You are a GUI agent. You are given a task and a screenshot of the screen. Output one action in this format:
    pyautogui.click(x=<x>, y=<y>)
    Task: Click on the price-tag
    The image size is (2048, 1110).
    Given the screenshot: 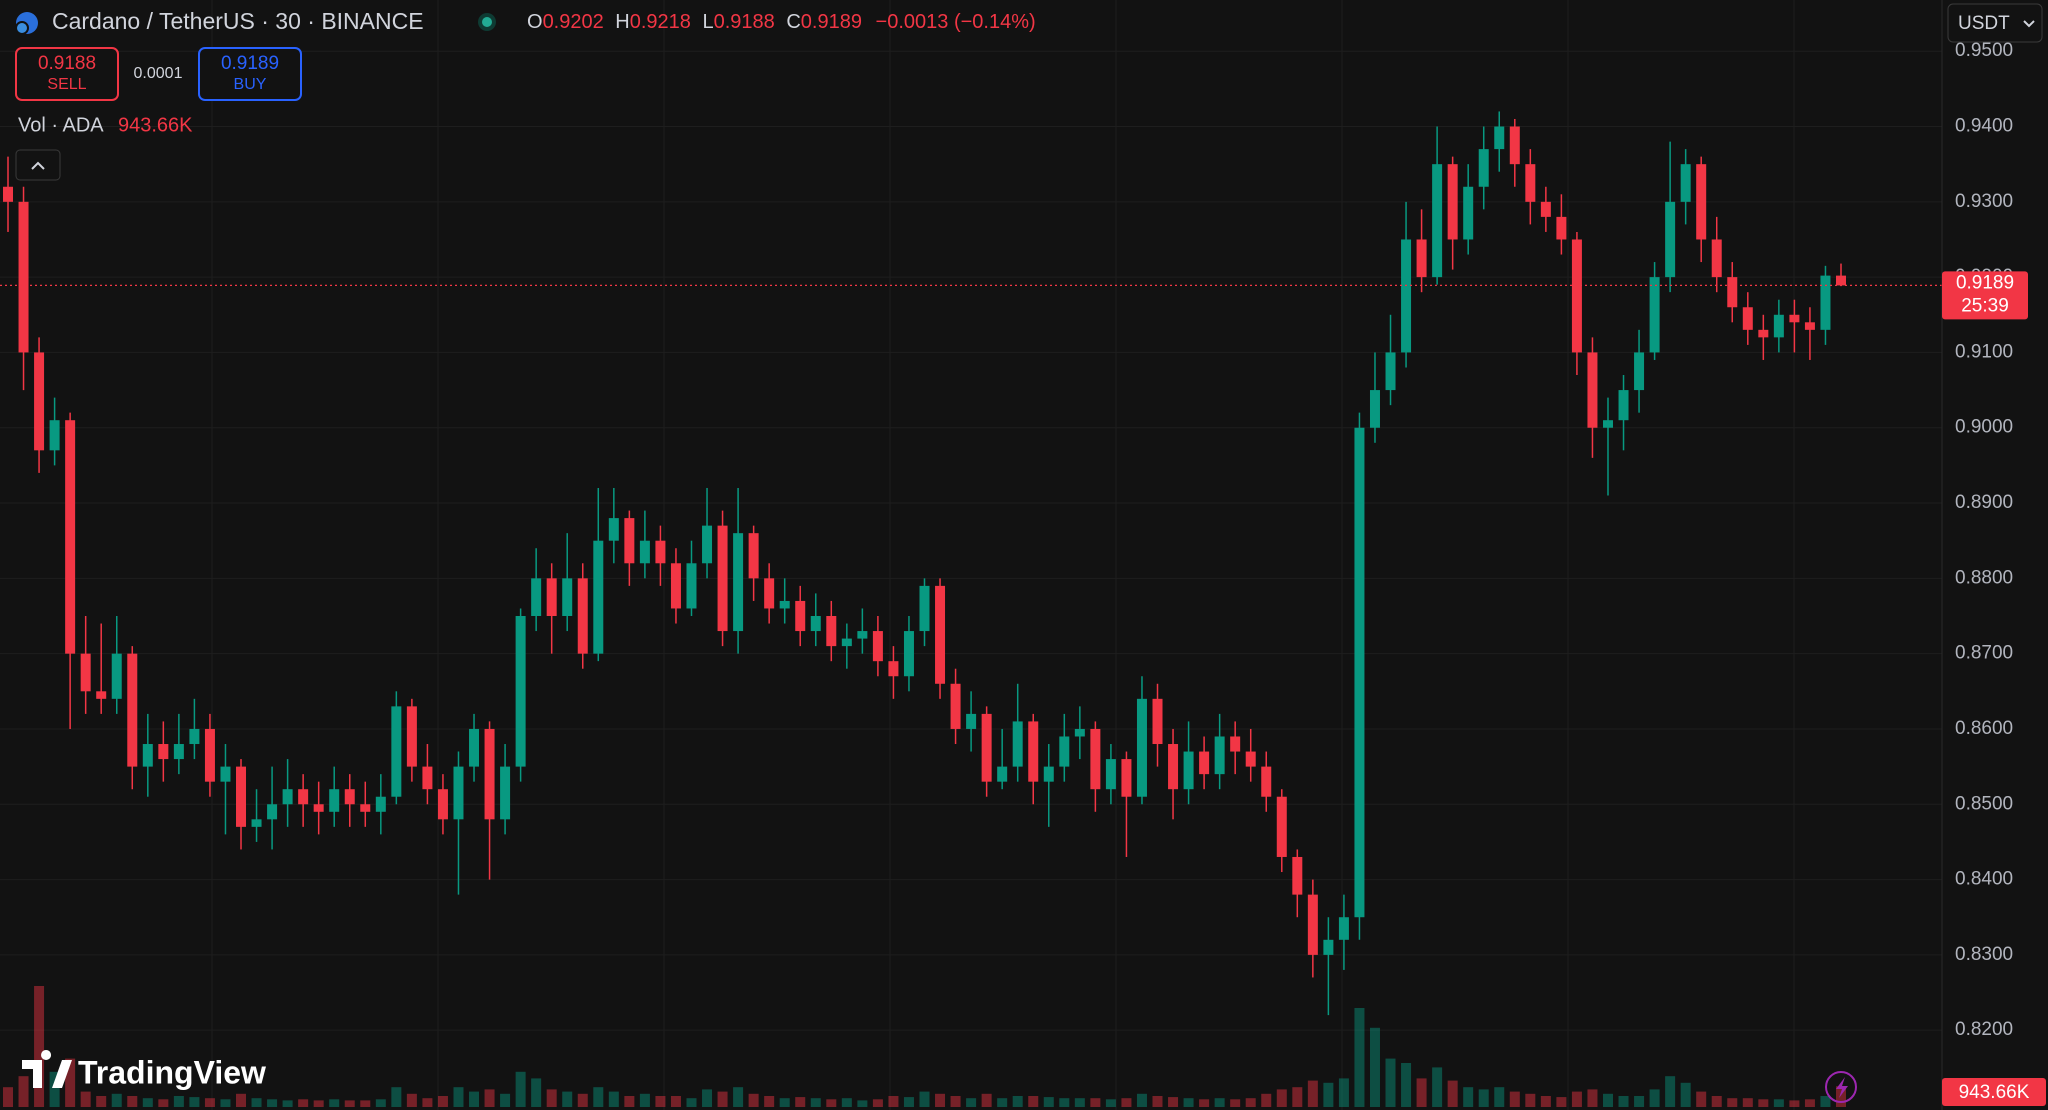 What is the action you would take?
    pyautogui.click(x=1985, y=295)
    